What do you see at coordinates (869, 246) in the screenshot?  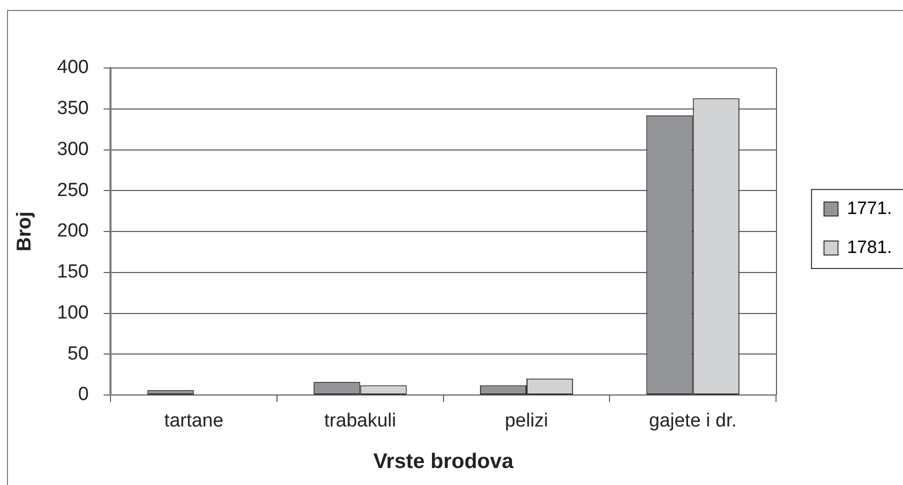 I see `legend-label: 1781.` at bounding box center [869, 246].